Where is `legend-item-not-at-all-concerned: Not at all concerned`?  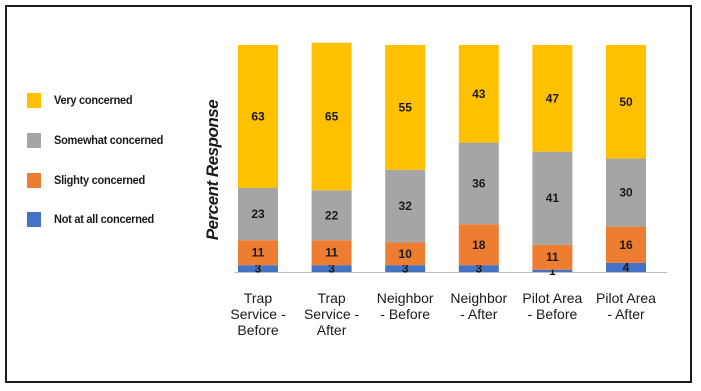
legend-item-not-at-all-concerned: Not at all concerned is located at coordinates (95, 219).